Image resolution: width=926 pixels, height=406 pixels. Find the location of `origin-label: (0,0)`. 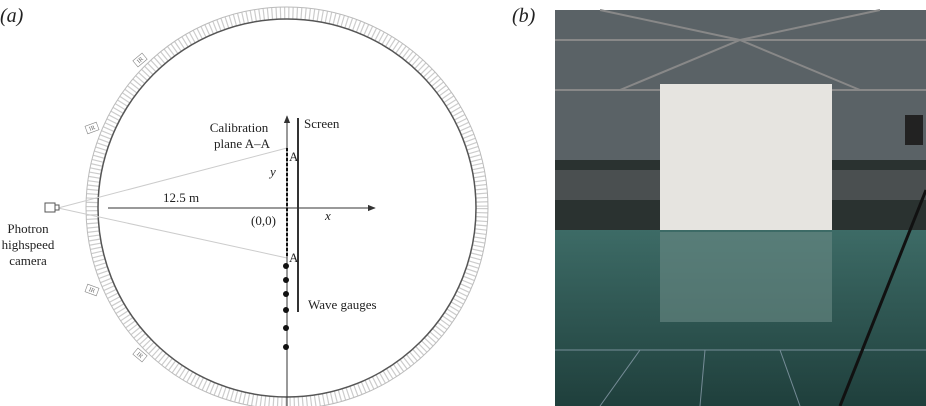

origin-label: (0,0) is located at coordinates (263, 220).